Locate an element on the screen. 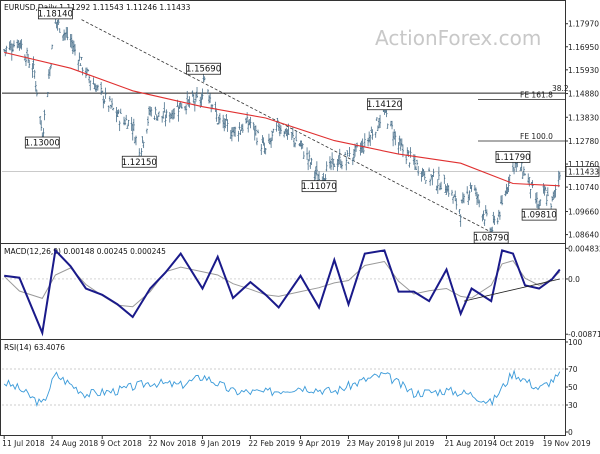 The image size is (600, 454). price-annotation-label: 1.11070 is located at coordinates (318, 187).